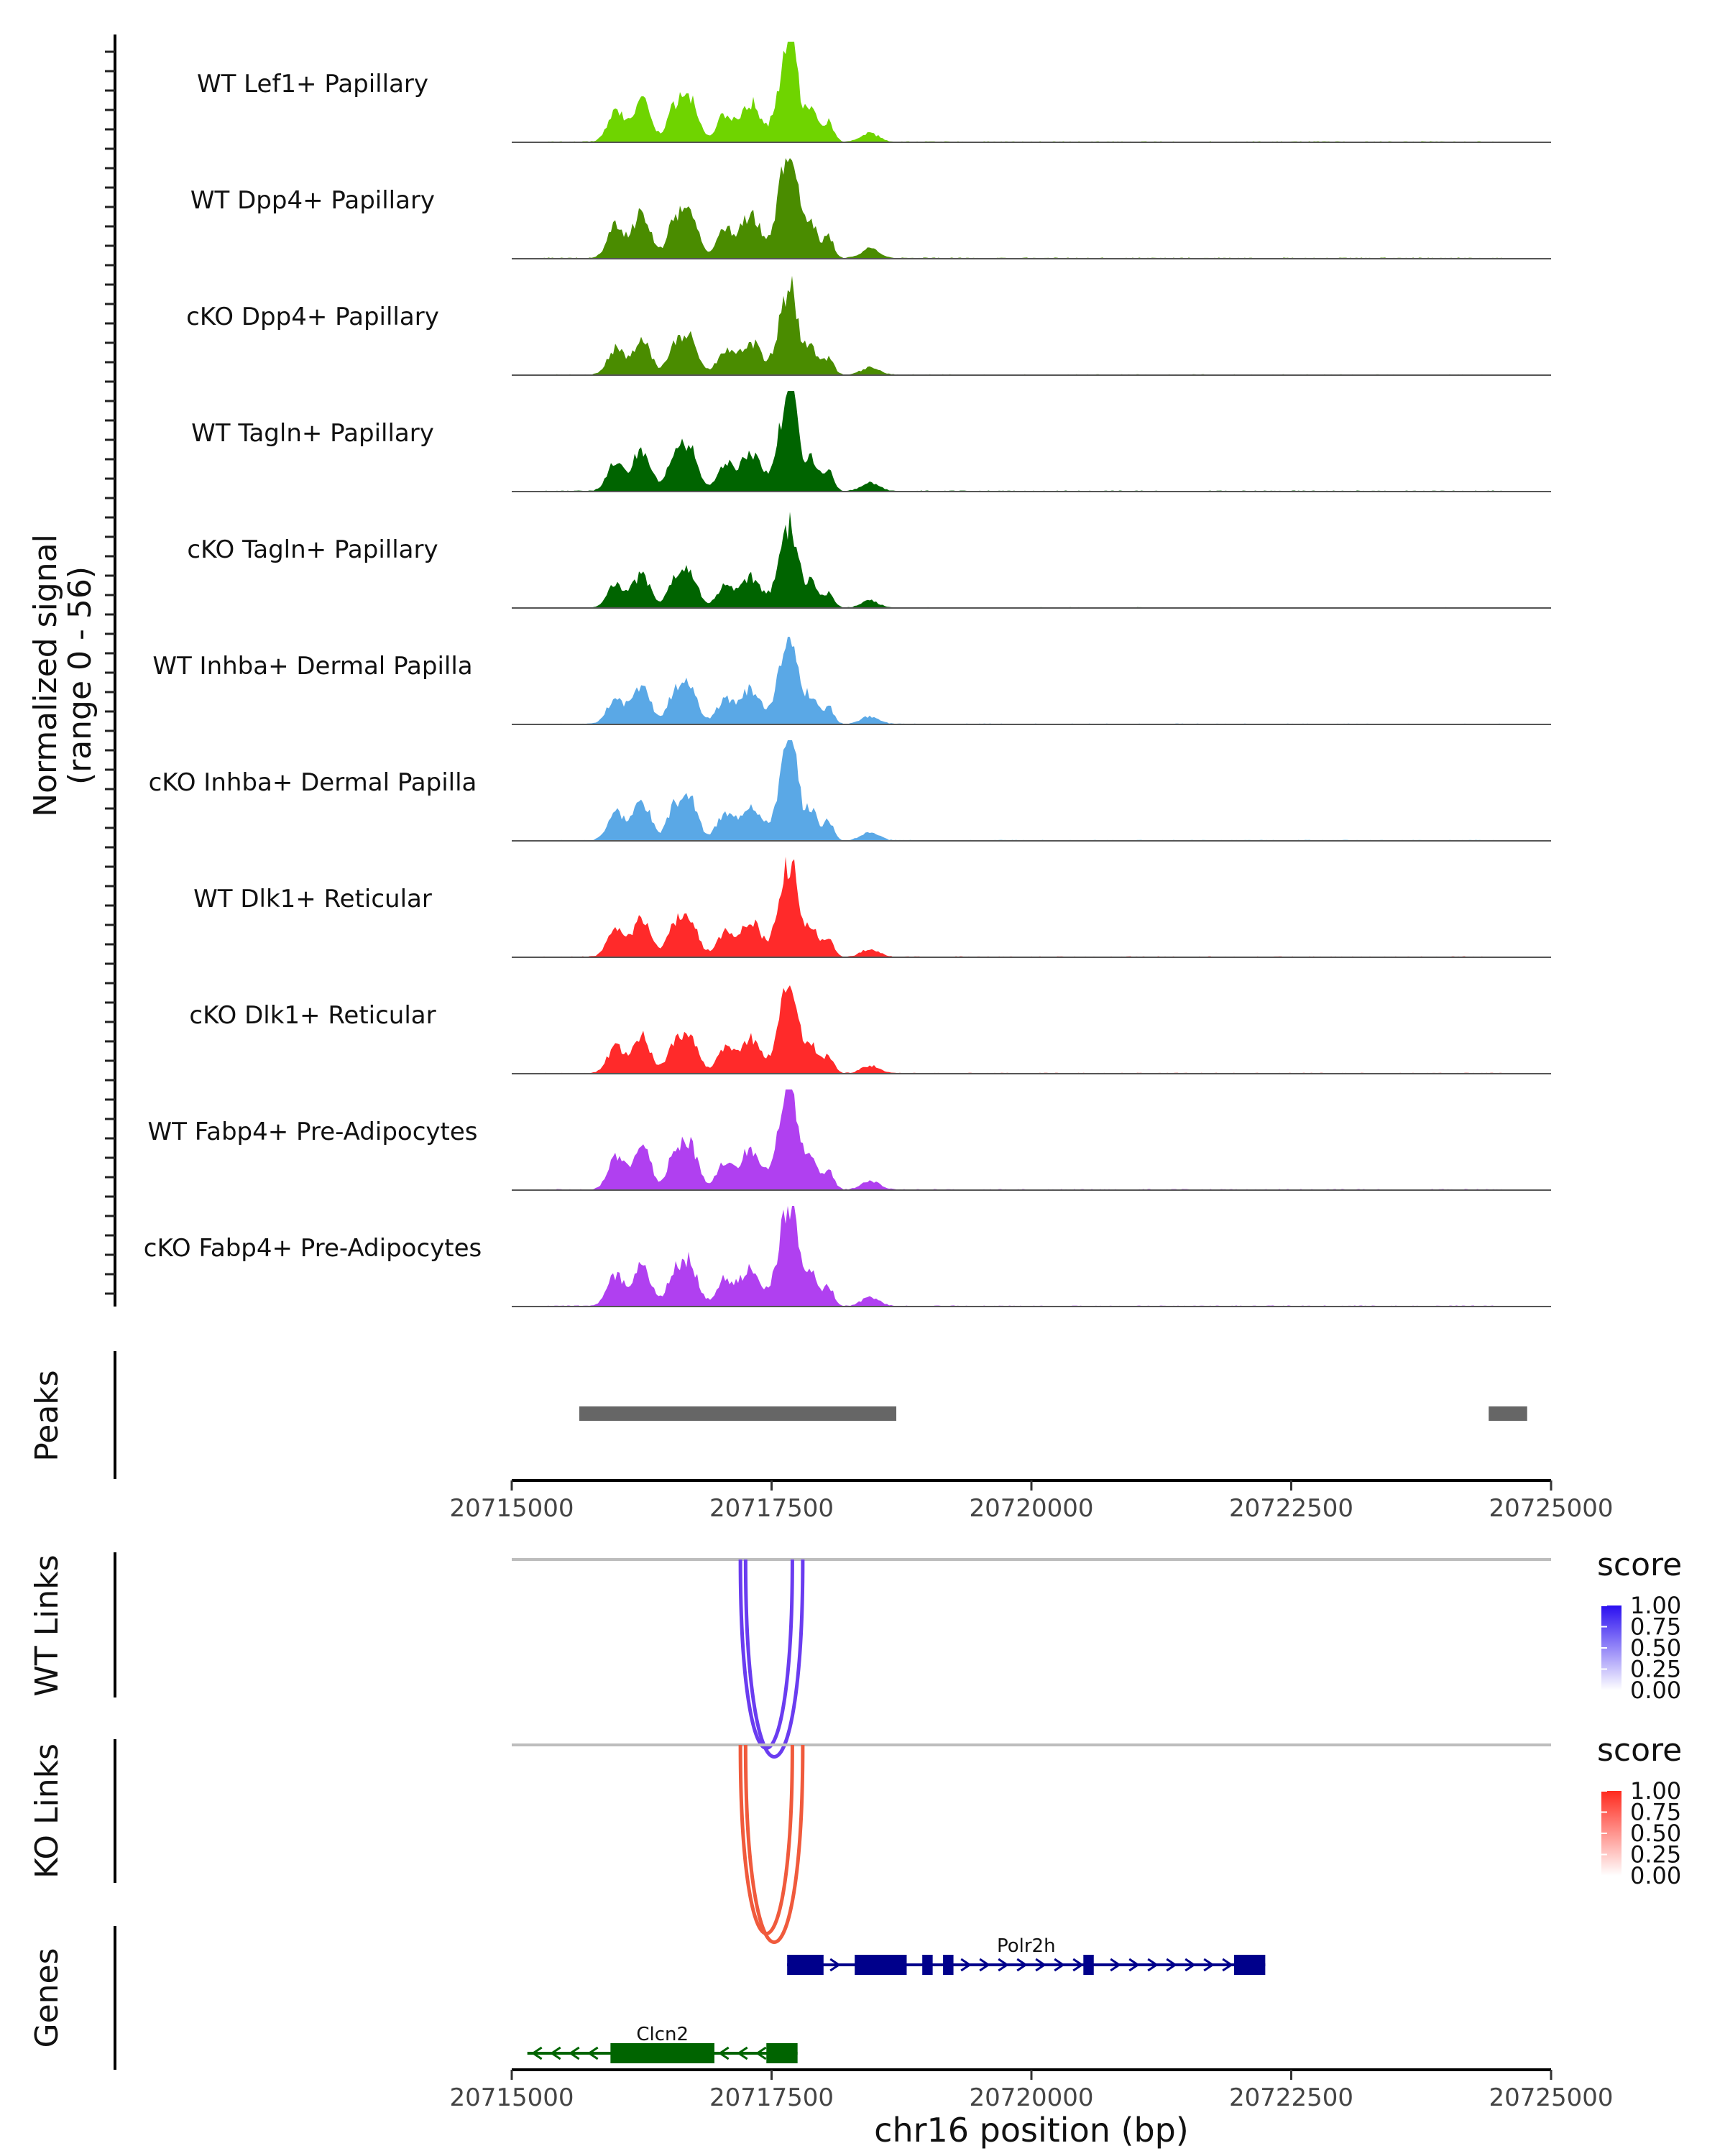  What do you see at coordinates (47, 1415) in the screenshot?
I see `peaks-label: Peaks` at bounding box center [47, 1415].